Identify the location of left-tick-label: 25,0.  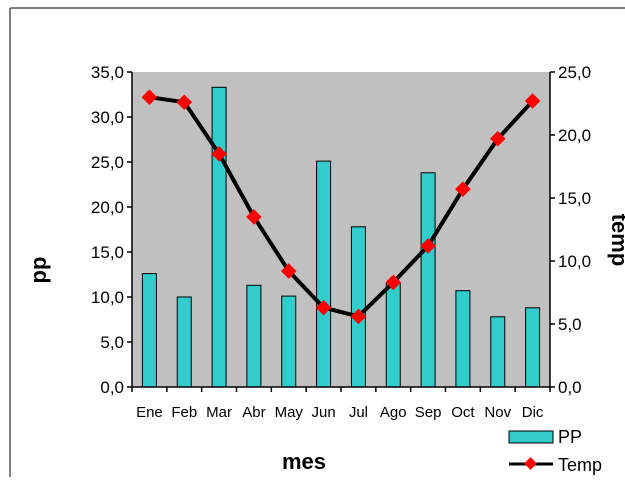
(107, 162).